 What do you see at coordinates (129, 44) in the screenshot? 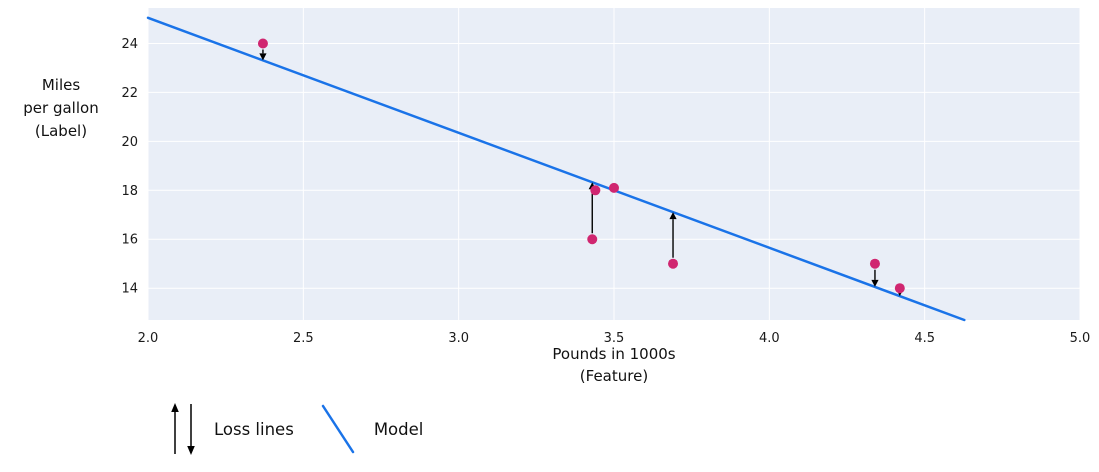
I see `y-tick-label: 24` at bounding box center [129, 44].